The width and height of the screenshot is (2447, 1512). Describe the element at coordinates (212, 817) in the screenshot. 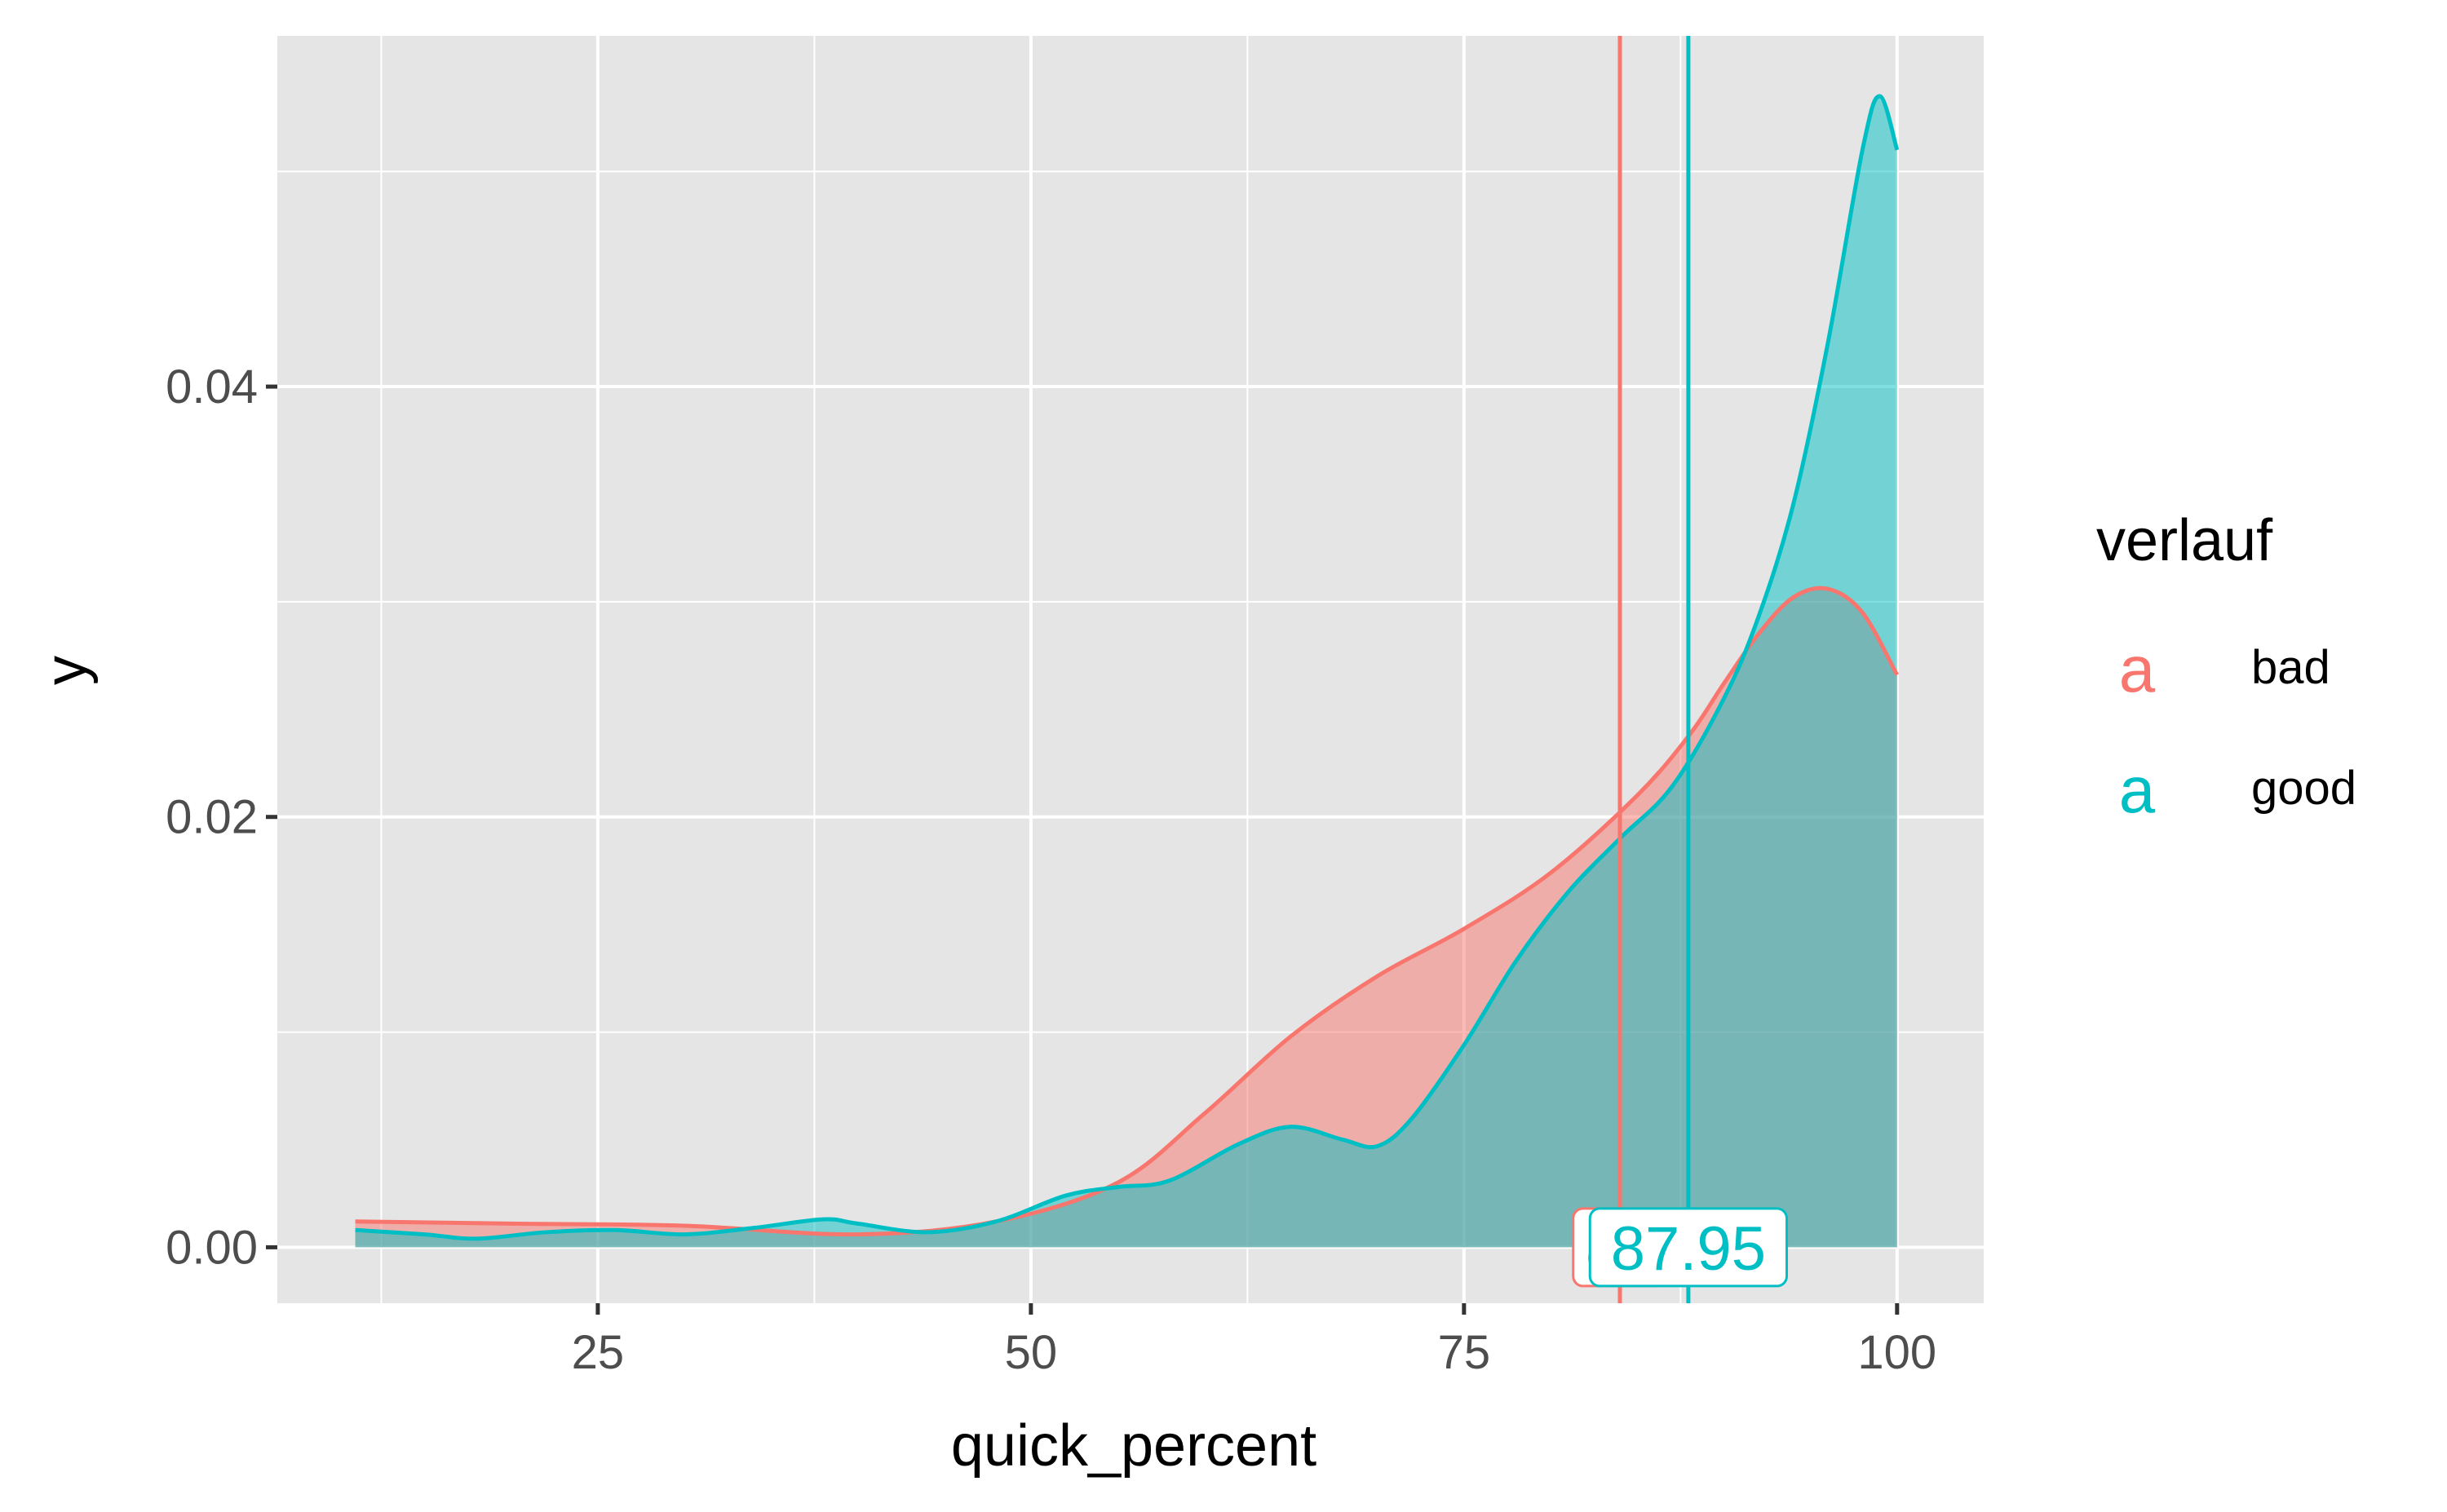

I see `y-tick-label: 0.02` at that location.